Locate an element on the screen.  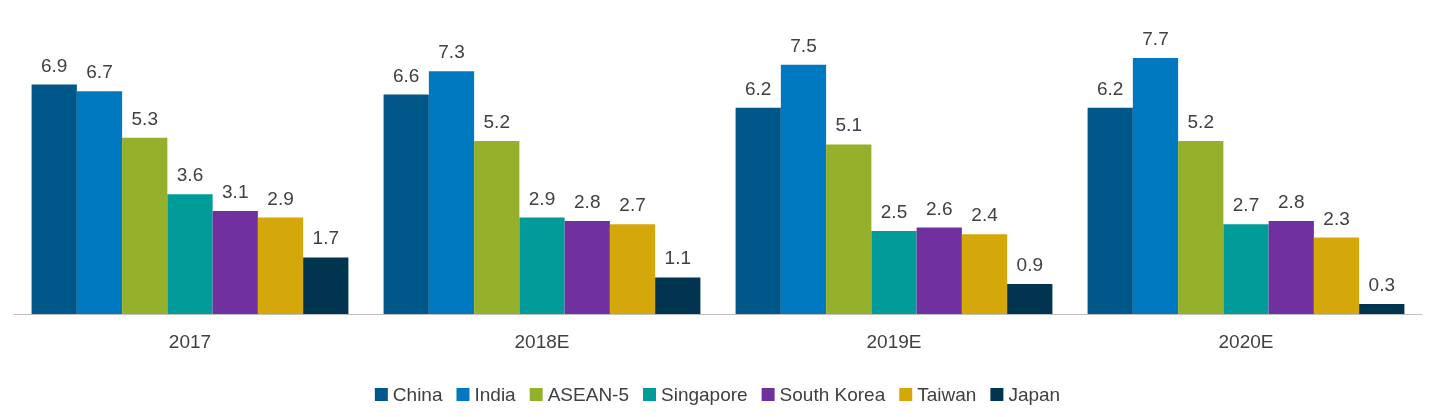
data-label: 7.5 is located at coordinates (803, 45).